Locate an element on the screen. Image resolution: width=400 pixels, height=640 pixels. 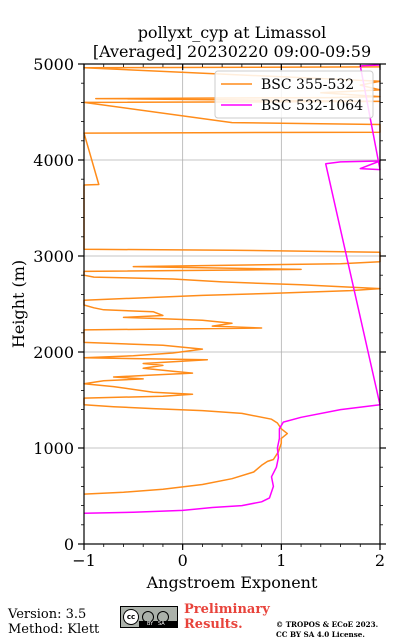
cc-icon: cc is located at coordinates (131, 617).